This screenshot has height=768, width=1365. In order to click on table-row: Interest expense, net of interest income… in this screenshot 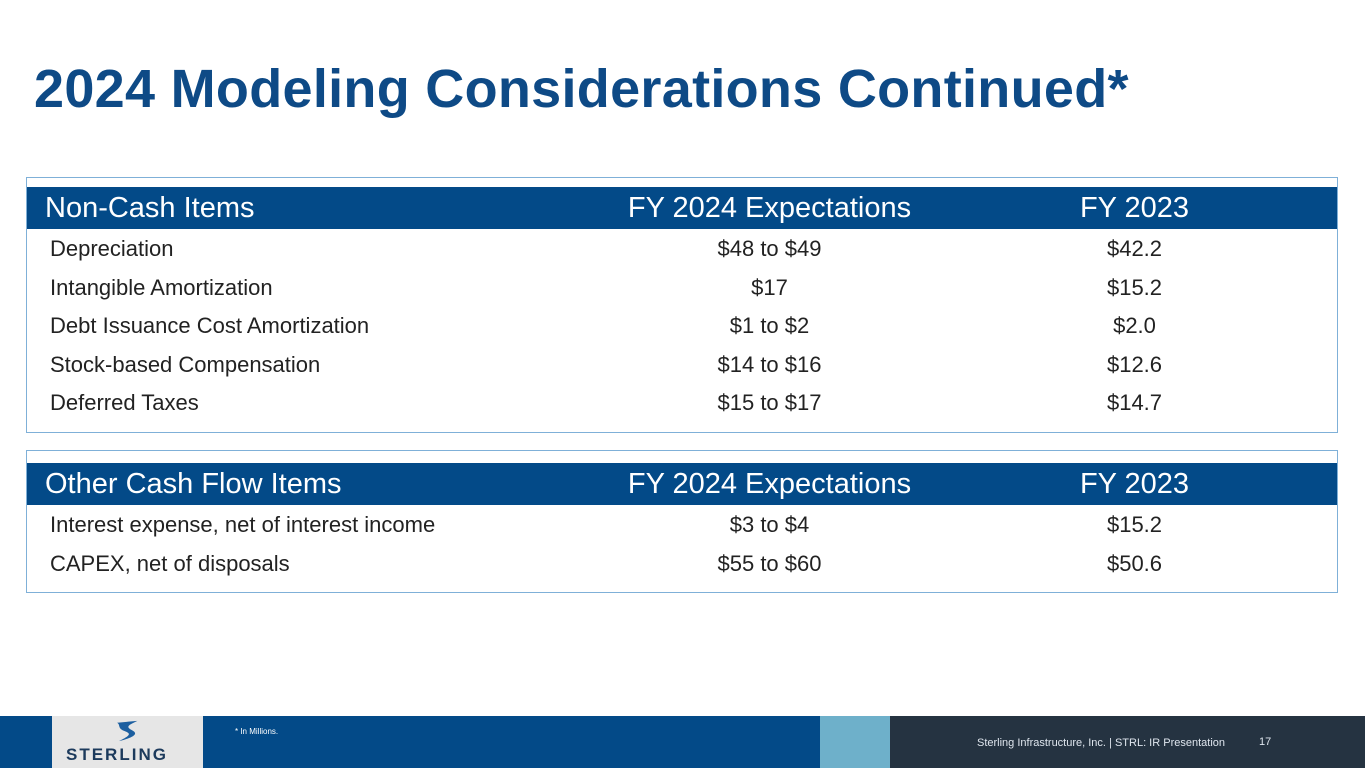, I will do `click(682, 525)`.